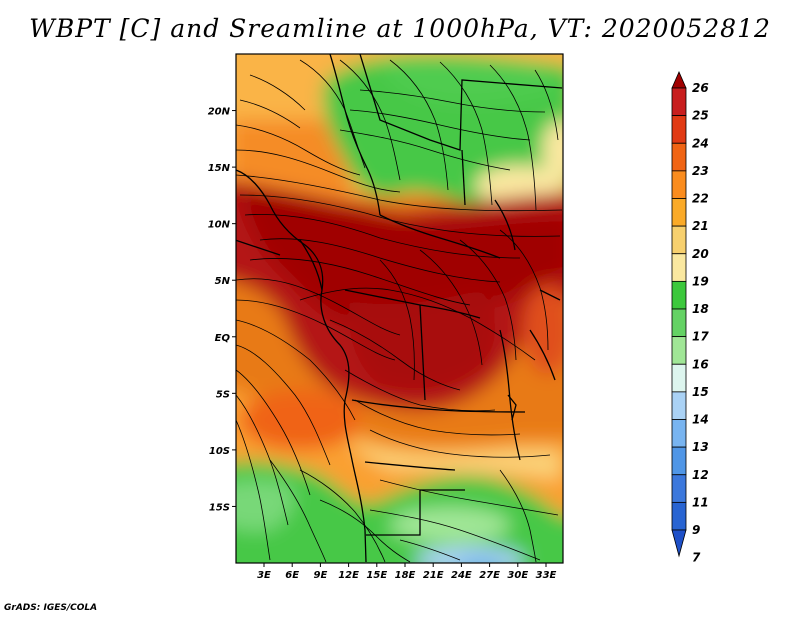  What do you see at coordinates (51, 608) in the screenshot?
I see `grads-credit: GrADS: IGES/COLA` at bounding box center [51, 608].